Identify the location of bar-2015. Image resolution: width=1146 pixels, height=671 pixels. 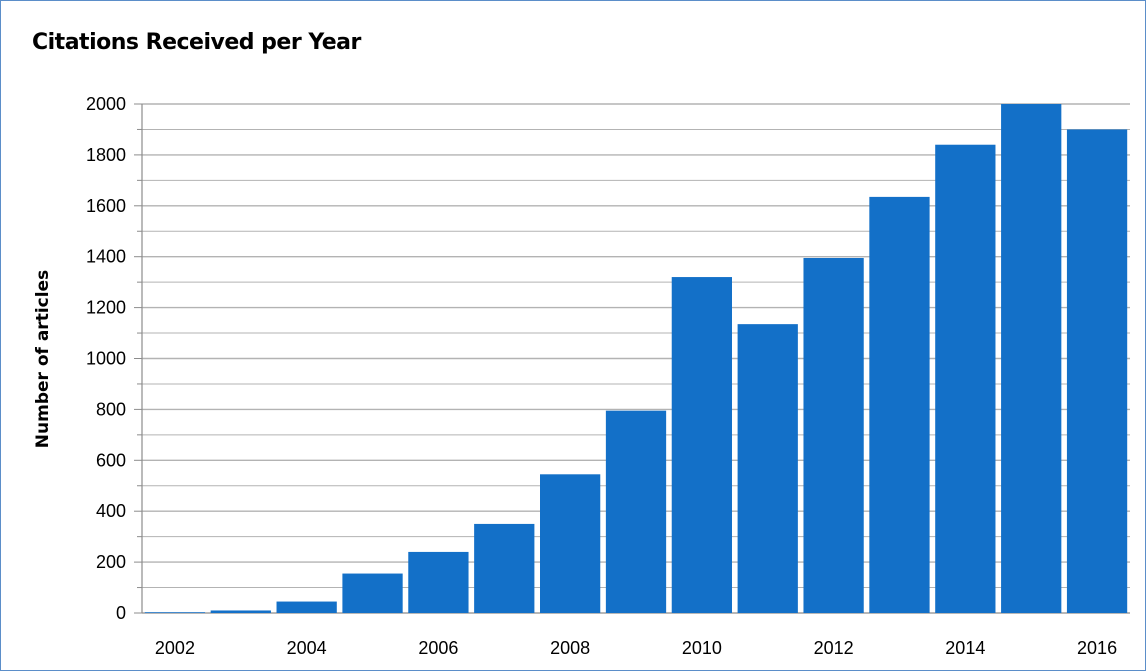
(1031, 358).